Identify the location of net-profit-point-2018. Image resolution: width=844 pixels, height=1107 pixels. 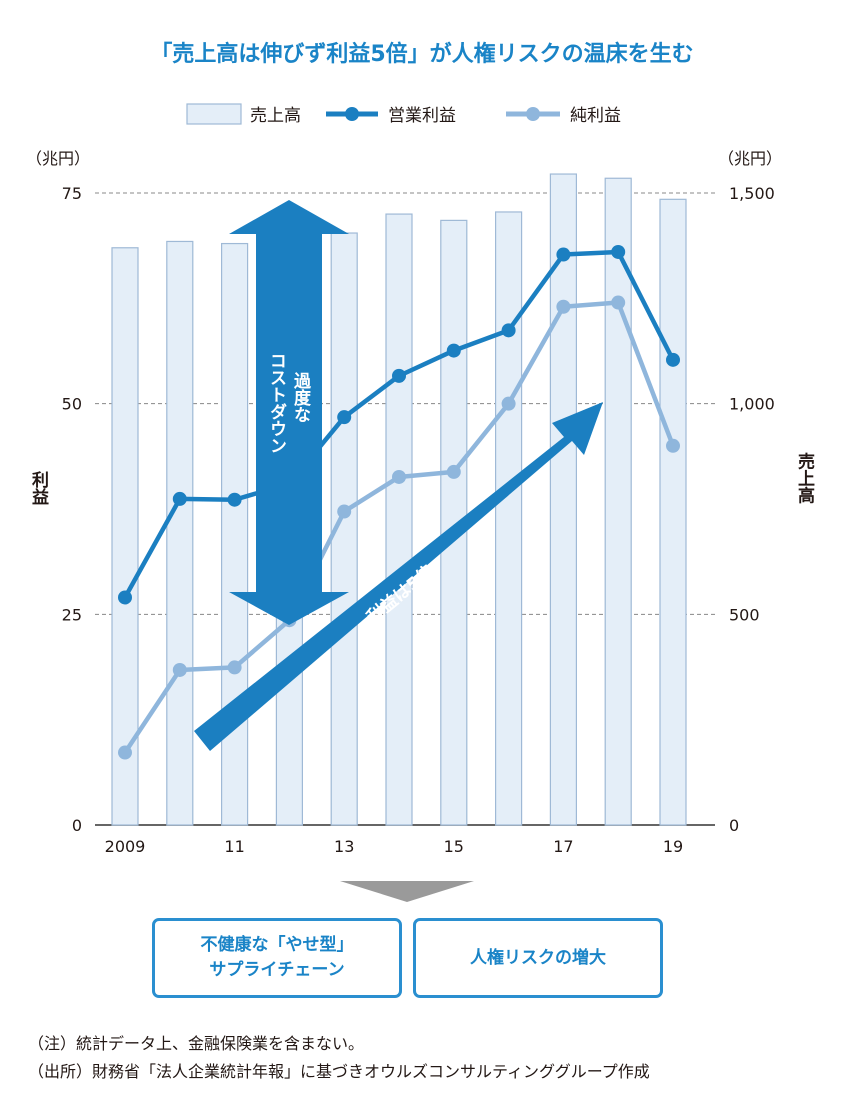
(618, 302).